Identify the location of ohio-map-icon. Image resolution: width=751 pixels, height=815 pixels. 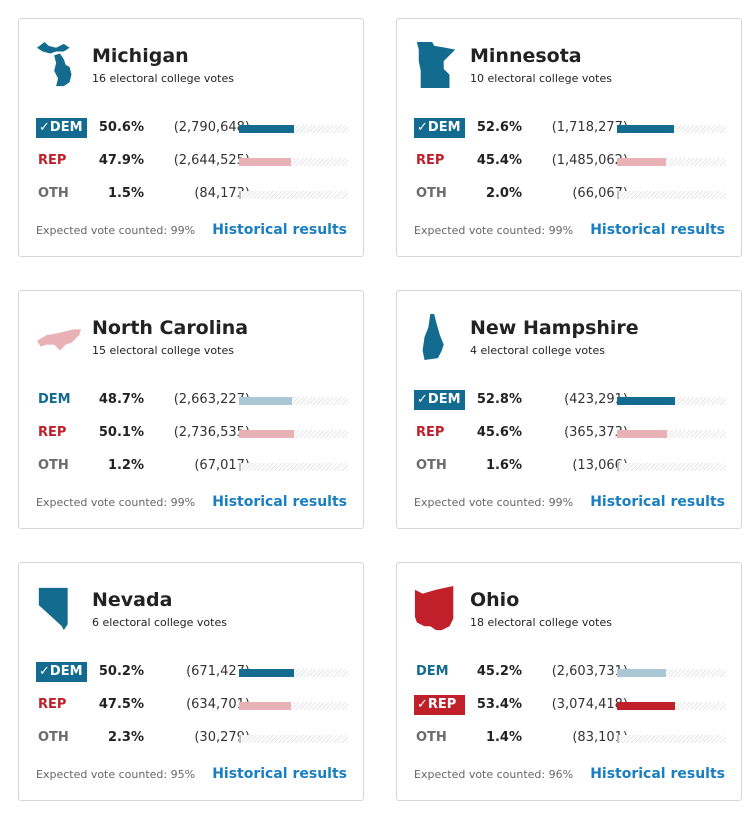
(434, 608).